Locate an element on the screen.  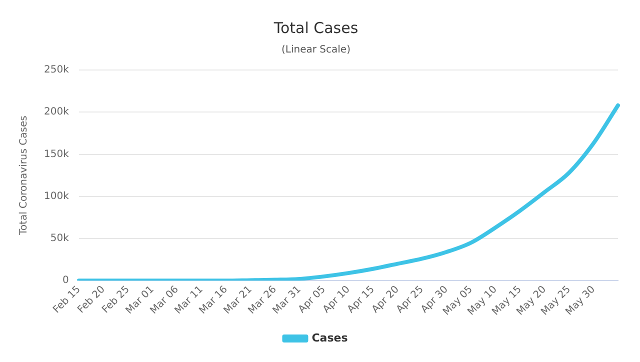
y-axis-title: Total Coronavirus Cases is located at coordinates (24, 176).